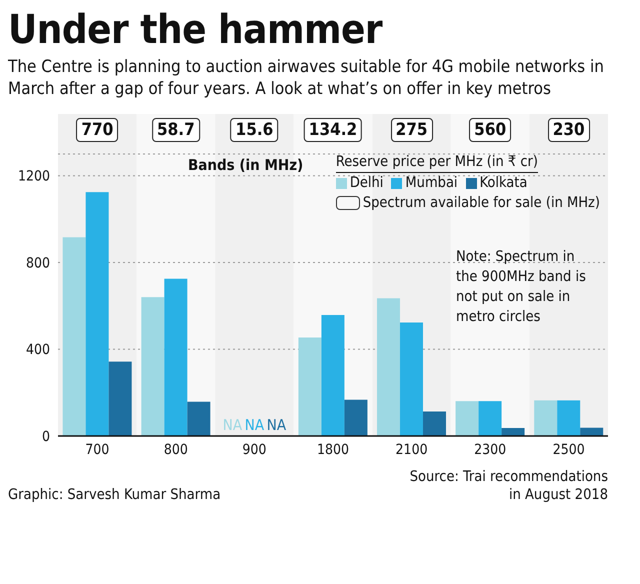 This screenshot has width=640, height=584. Describe the element at coordinates (114, 495) in the screenshot. I see `text: Graphic: Sarvesh Kumar Sharma` at that location.